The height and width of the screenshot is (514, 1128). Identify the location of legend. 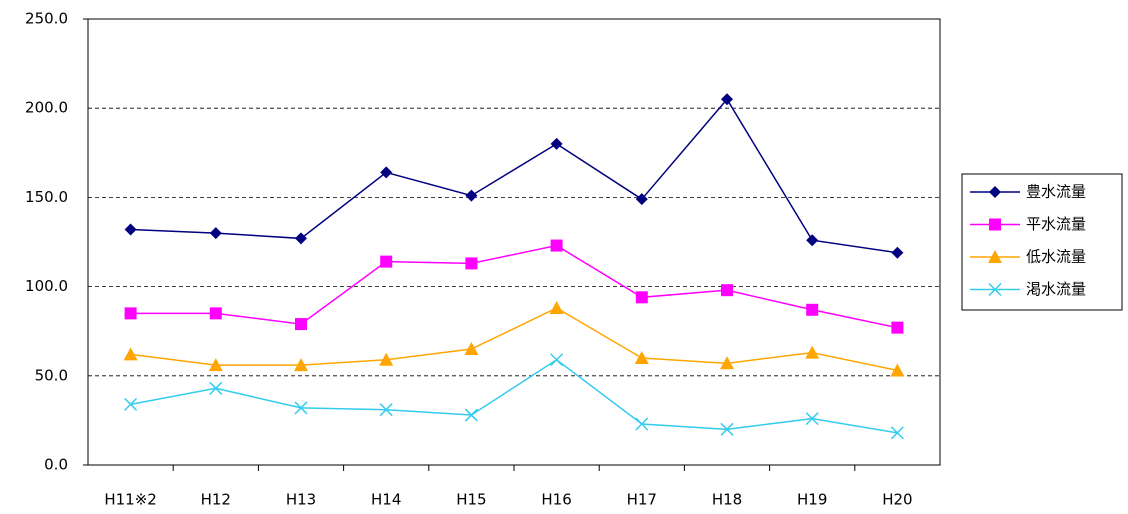
(1042, 242).